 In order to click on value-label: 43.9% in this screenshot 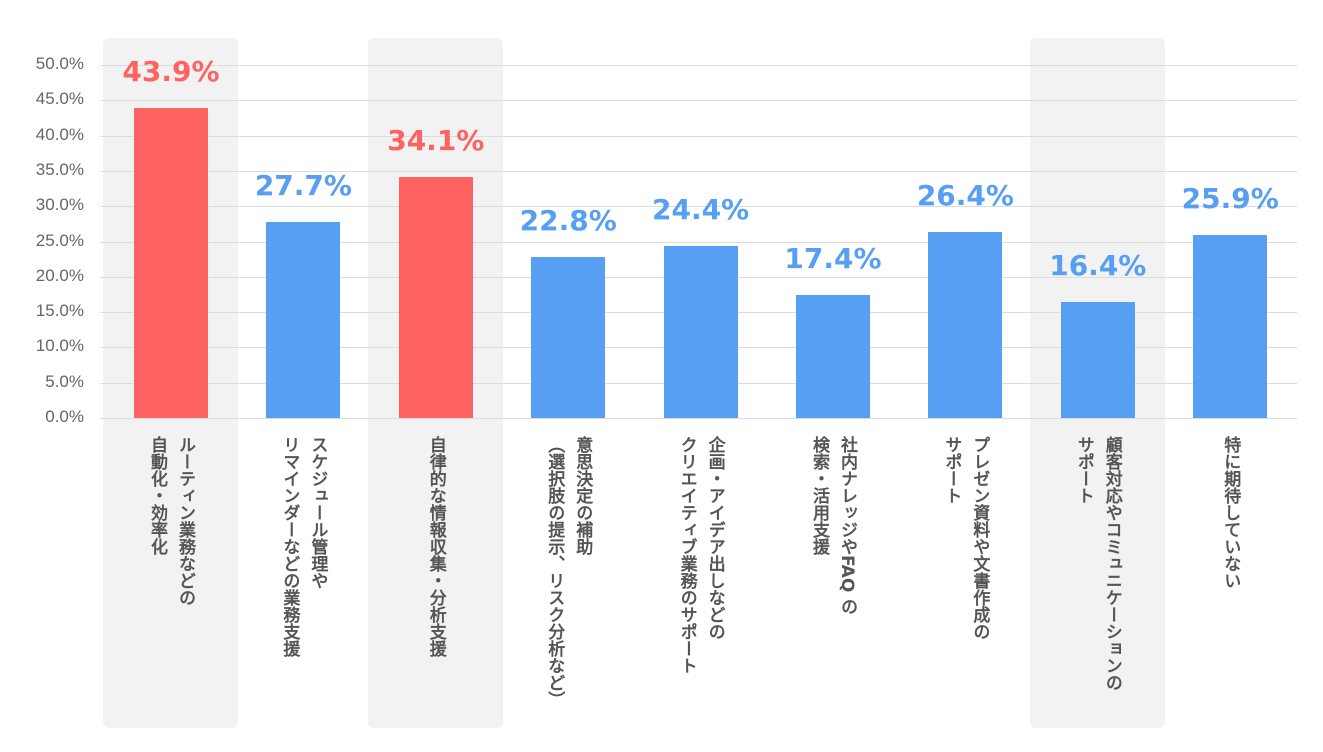, I will do `click(171, 72)`.